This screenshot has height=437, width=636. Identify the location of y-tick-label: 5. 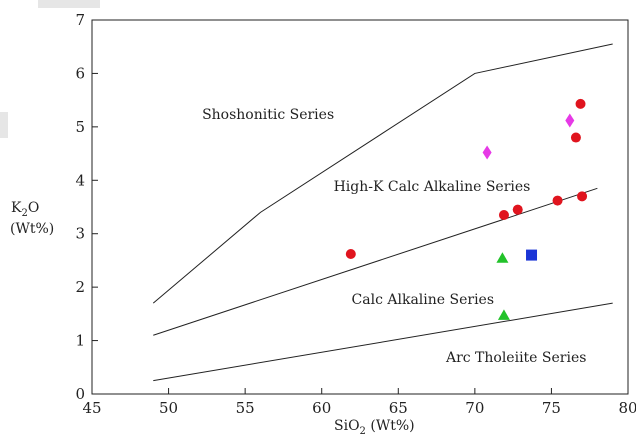
(80, 127).